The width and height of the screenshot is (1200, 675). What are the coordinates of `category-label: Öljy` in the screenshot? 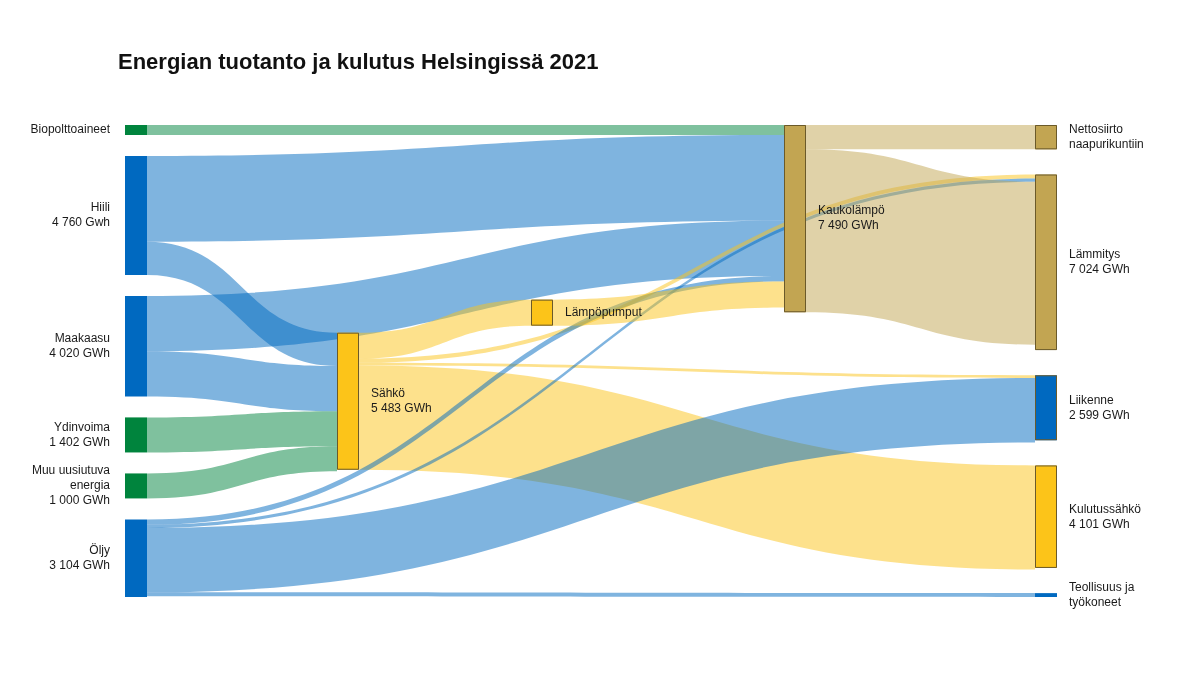 It's located at (99, 550).